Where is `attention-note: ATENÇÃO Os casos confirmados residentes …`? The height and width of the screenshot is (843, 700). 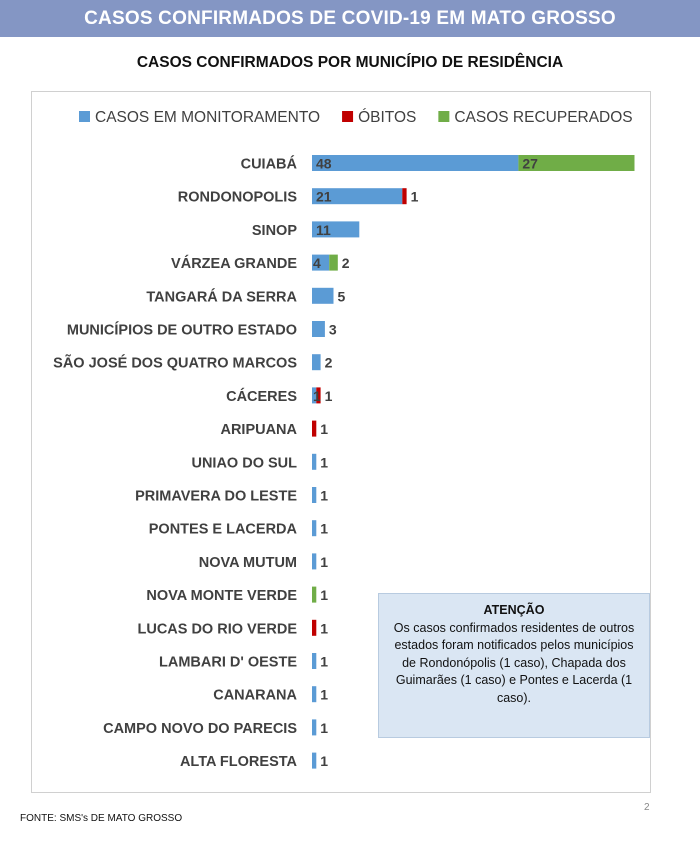
attention-note: ATENÇÃO Os casos confirmados residentes … is located at coordinates (514, 665).